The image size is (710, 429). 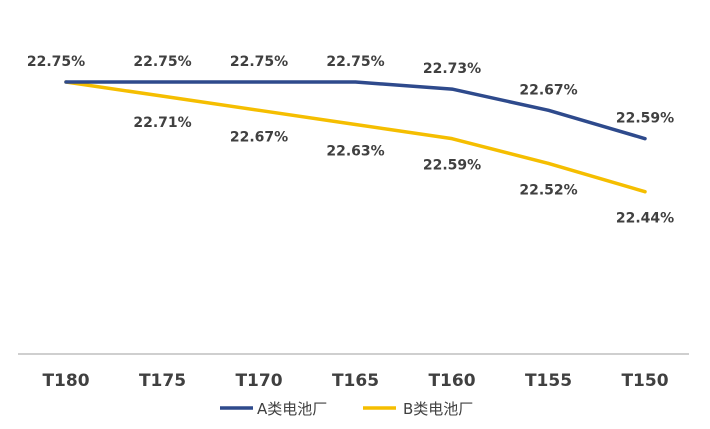 I want to click on series-a-data-label: 22.73%, so click(x=452, y=69).